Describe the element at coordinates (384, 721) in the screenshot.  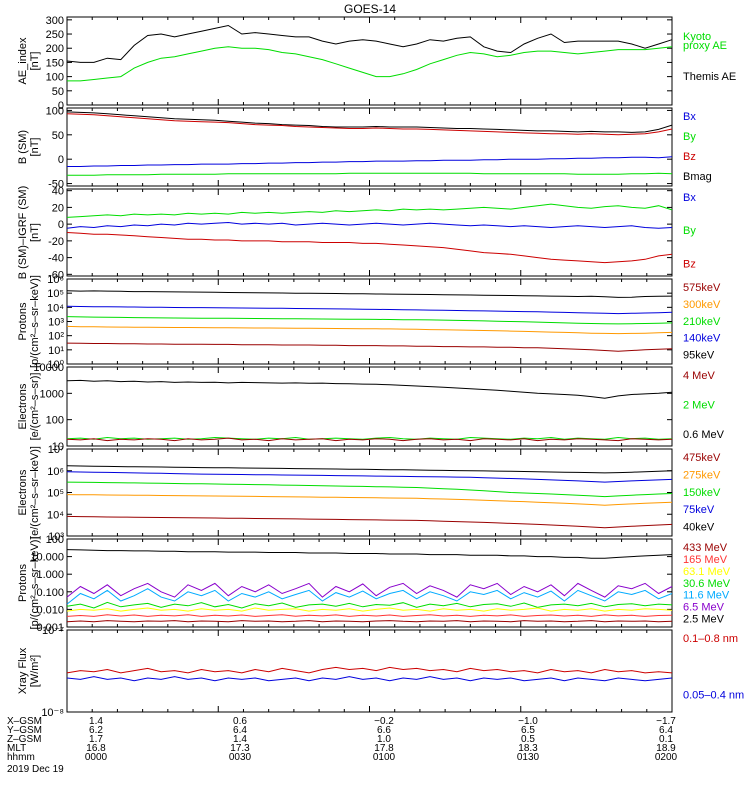
I see `x-axis-value: −0.2` at that location.